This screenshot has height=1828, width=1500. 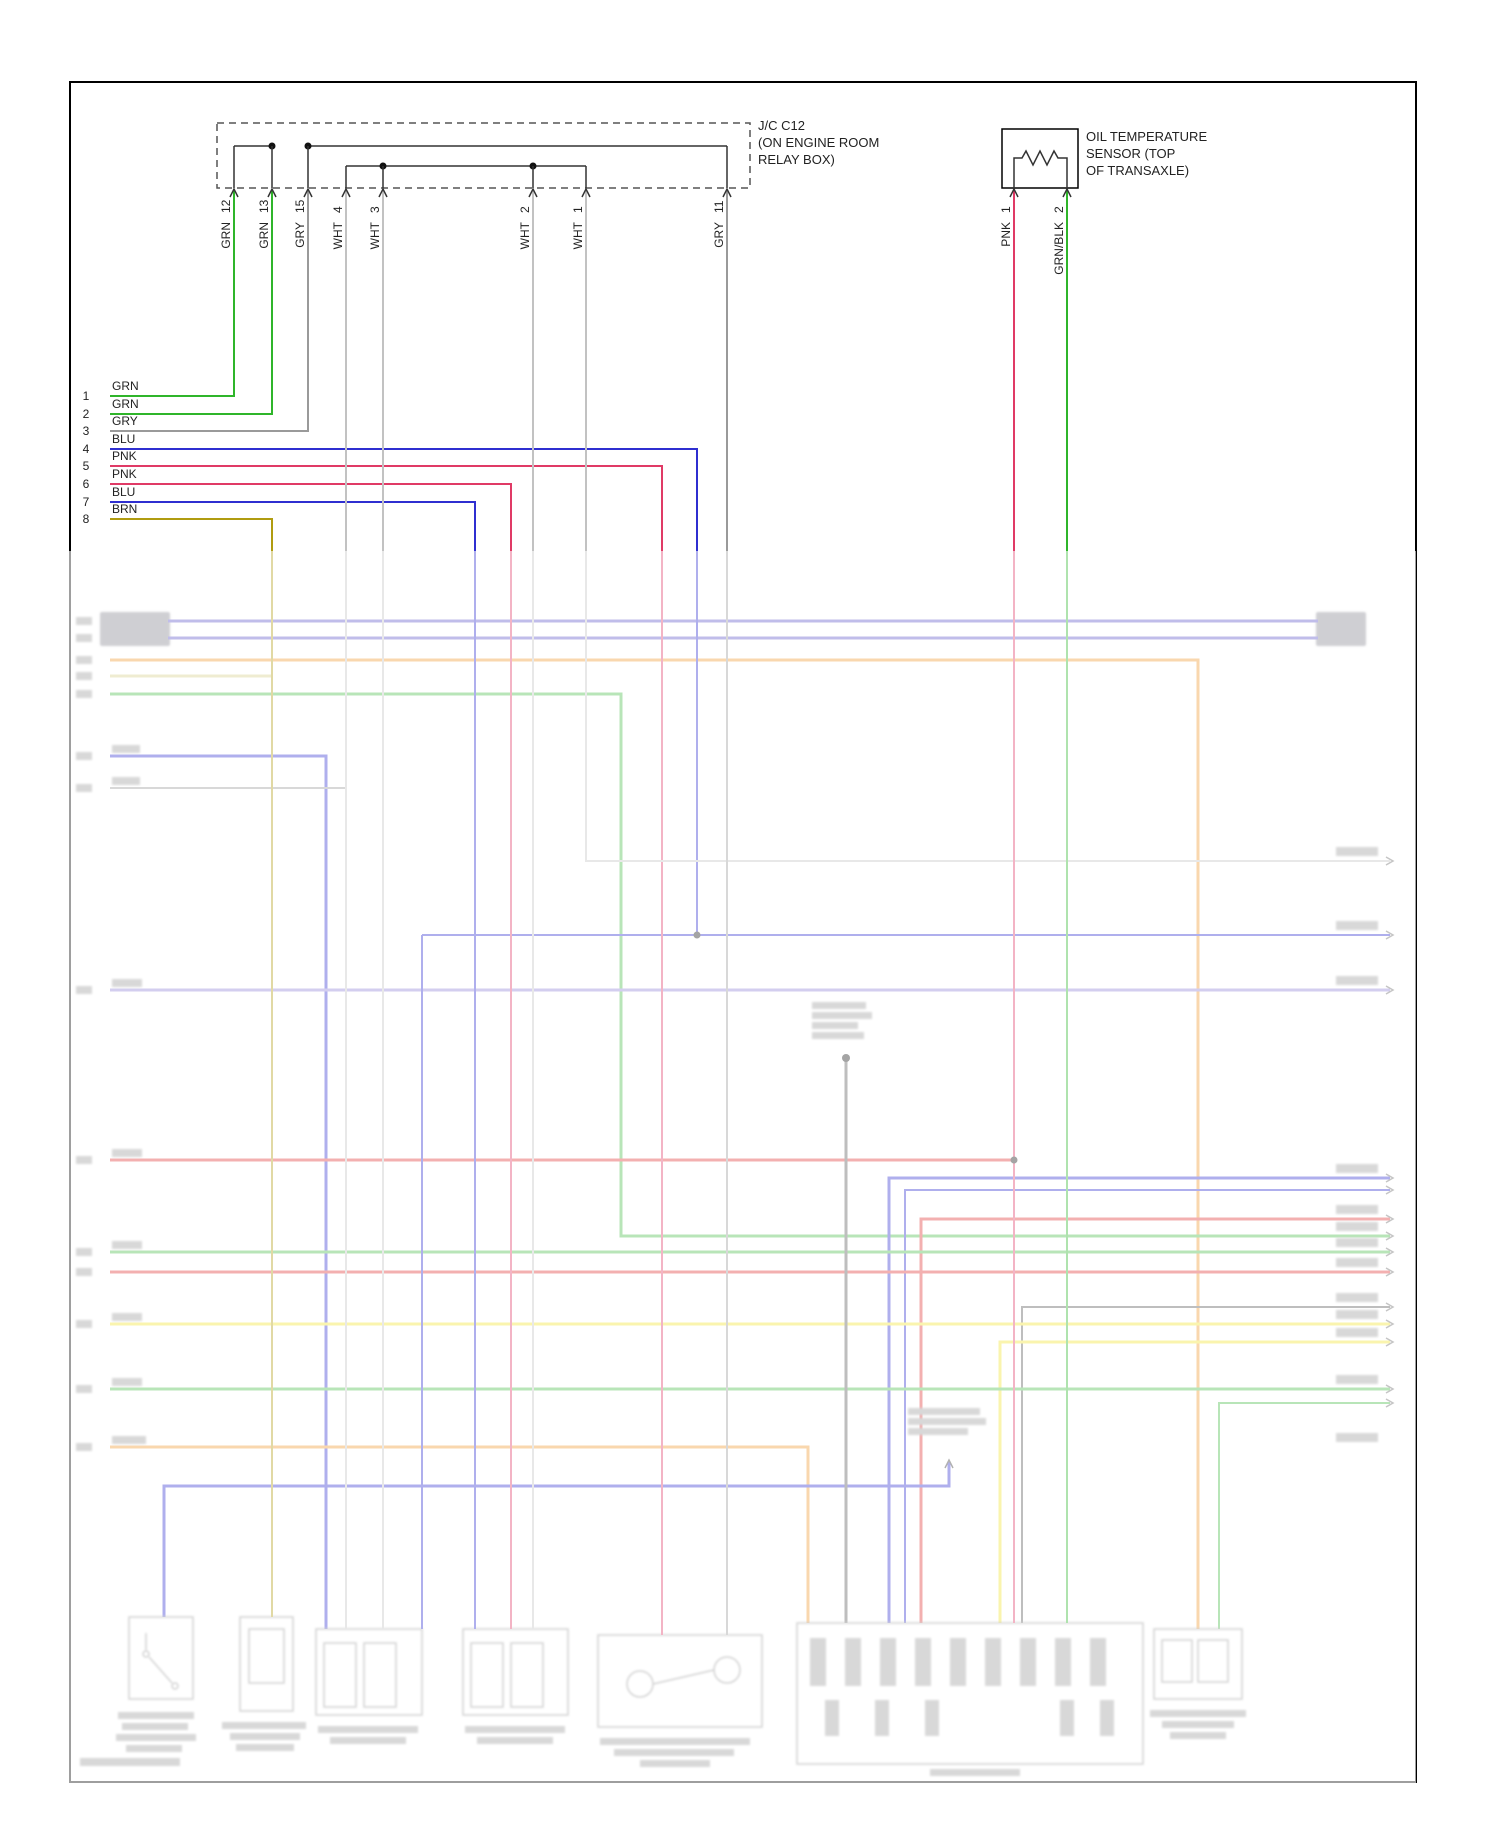 I want to click on wire-row2-grn, so click(x=191, y=302).